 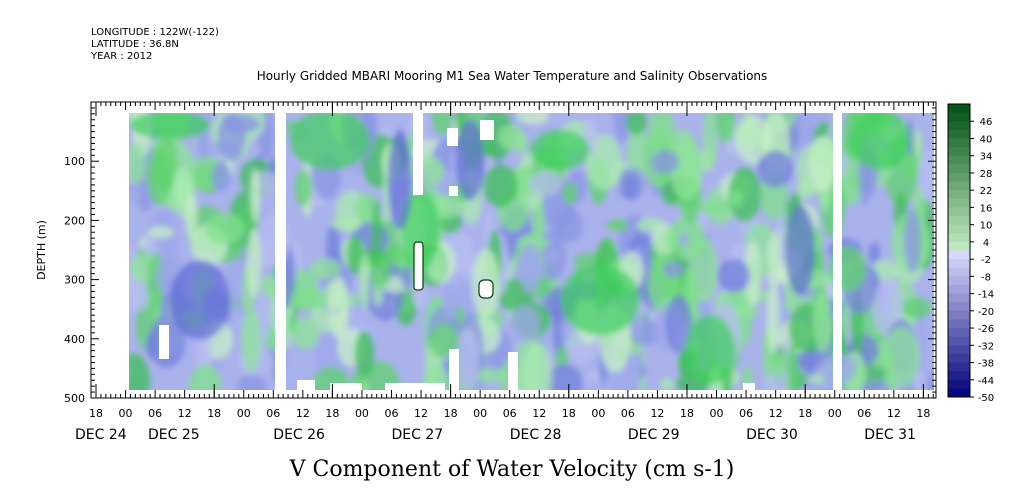 I want to click on colorbar: 46 40 34 28 22 16 10 4 -2 -8 -14 -20 -26 -32 -38 -44 -50, so click(x=970, y=253).